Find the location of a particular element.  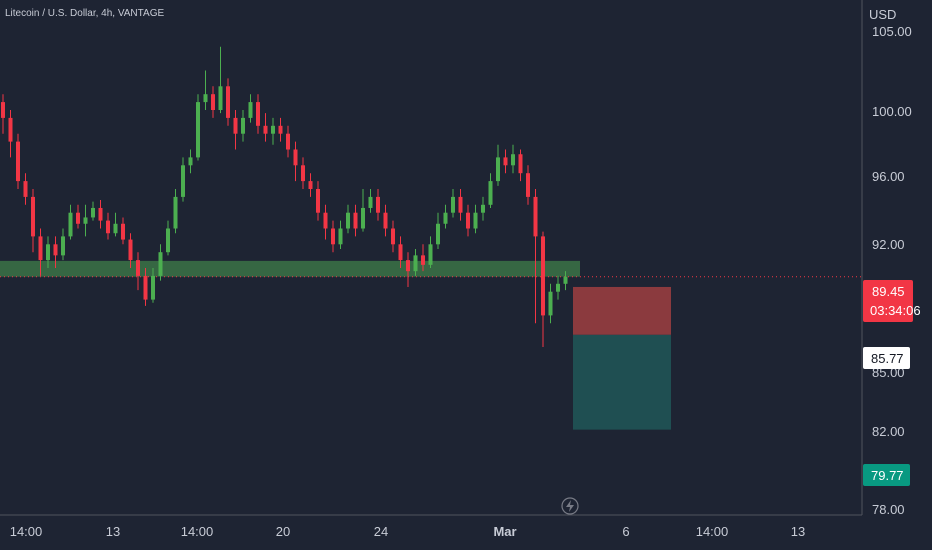

price-axis-panel is located at coordinates (897, 275).